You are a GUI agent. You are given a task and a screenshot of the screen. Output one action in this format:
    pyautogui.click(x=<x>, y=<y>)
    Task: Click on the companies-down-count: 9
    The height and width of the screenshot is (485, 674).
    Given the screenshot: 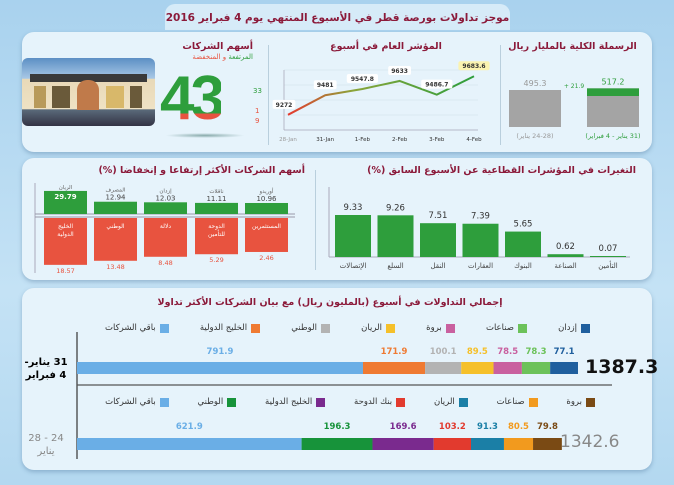 What is the action you would take?
    pyautogui.click(x=257, y=121)
    